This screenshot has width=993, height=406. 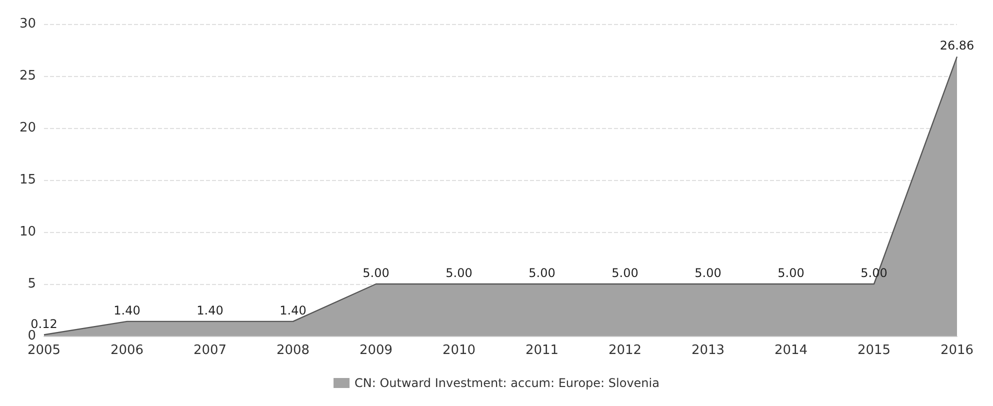 What do you see at coordinates (210, 350) in the screenshot?
I see `x-tick-label: 2007` at bounding box center [210, 350].